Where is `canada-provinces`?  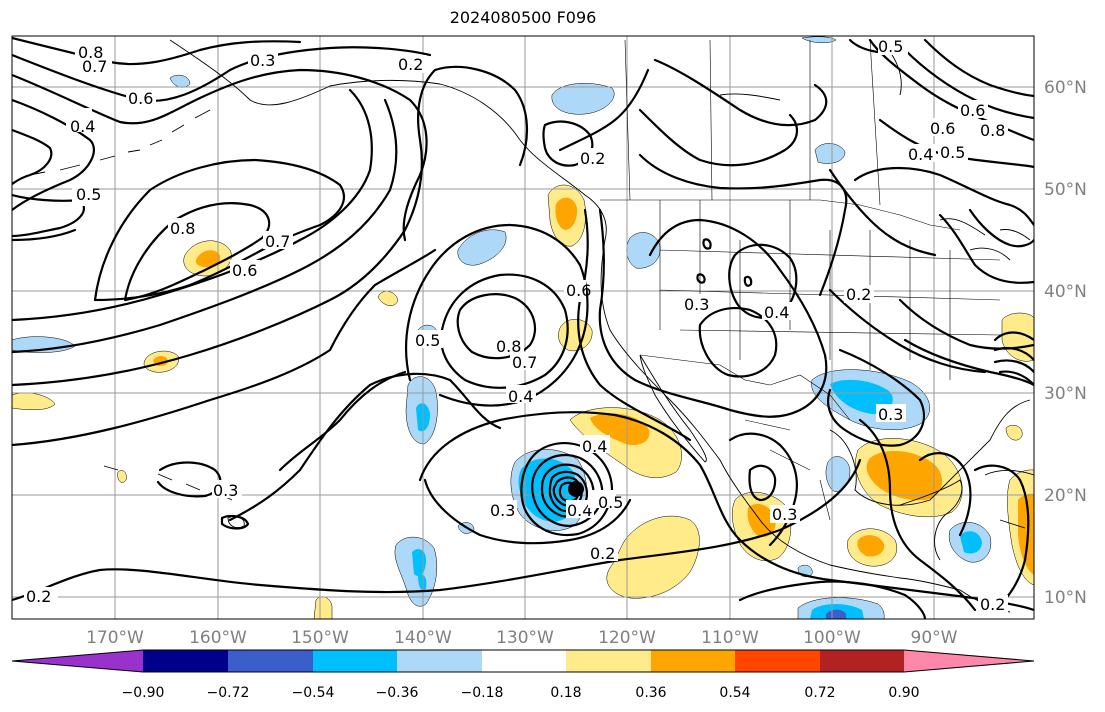
canada-provinces is located at coordinates (752, 122).